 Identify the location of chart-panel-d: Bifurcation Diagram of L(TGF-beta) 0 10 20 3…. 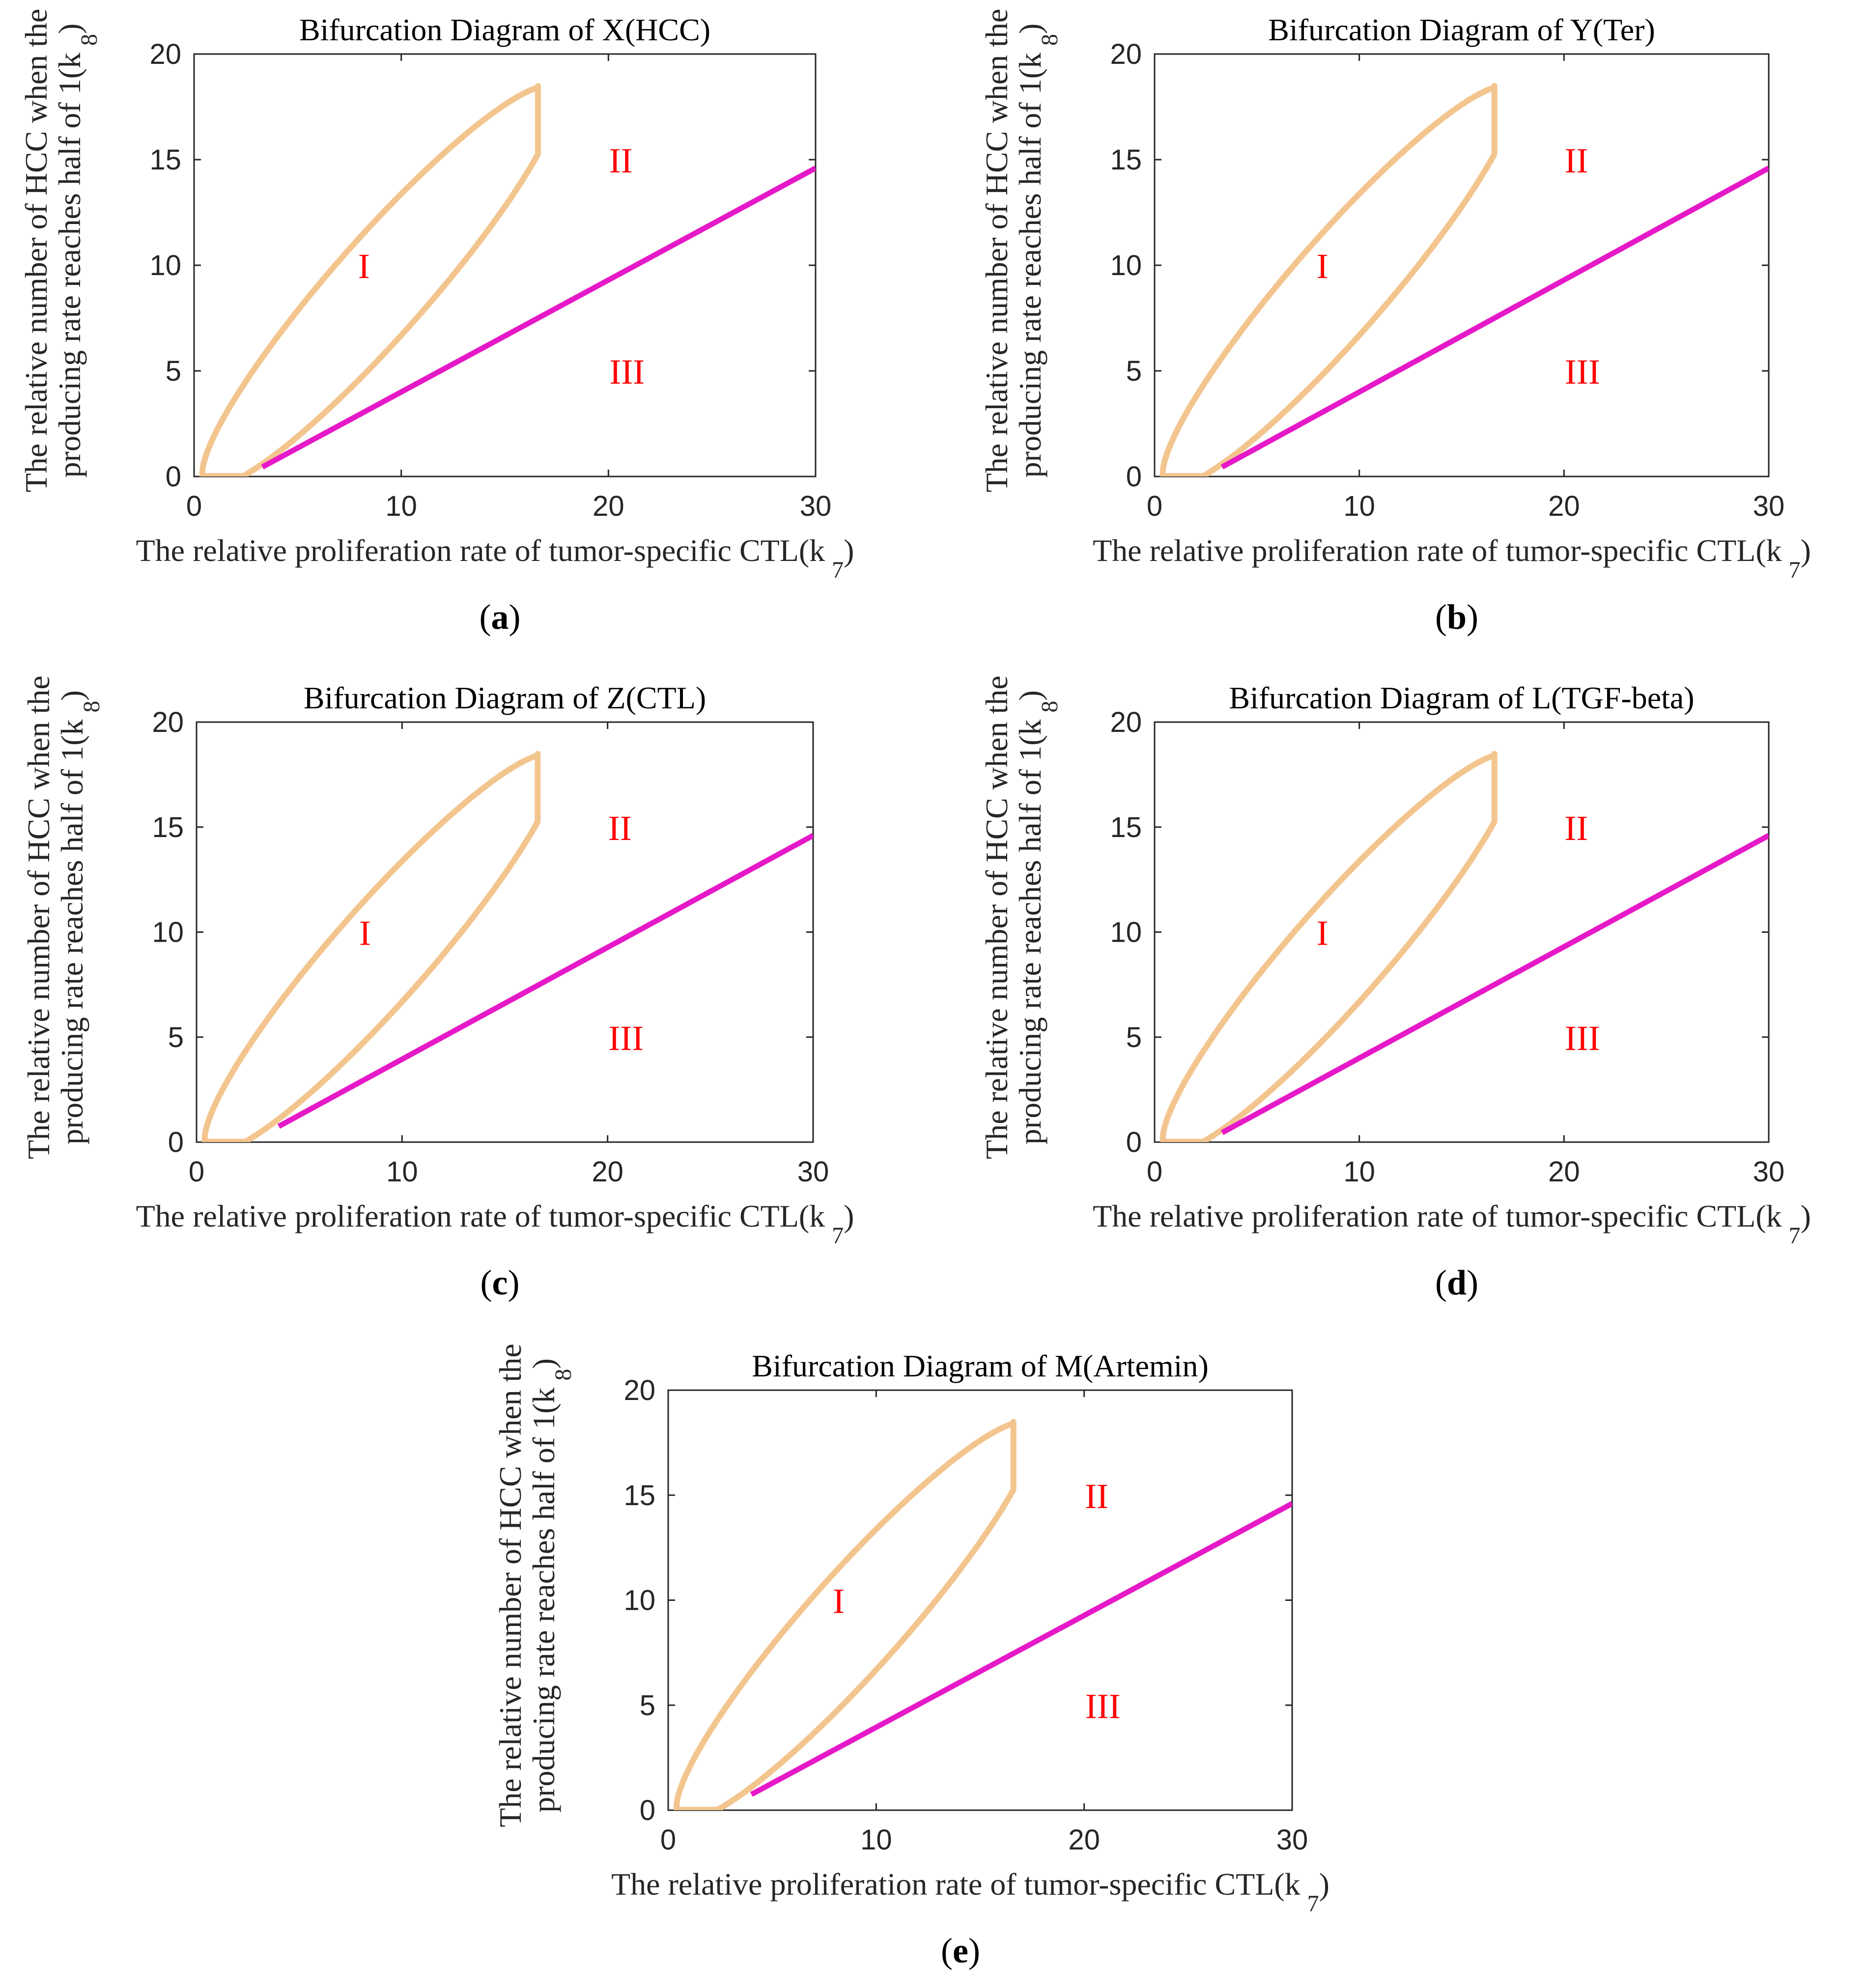
(1395, 988).